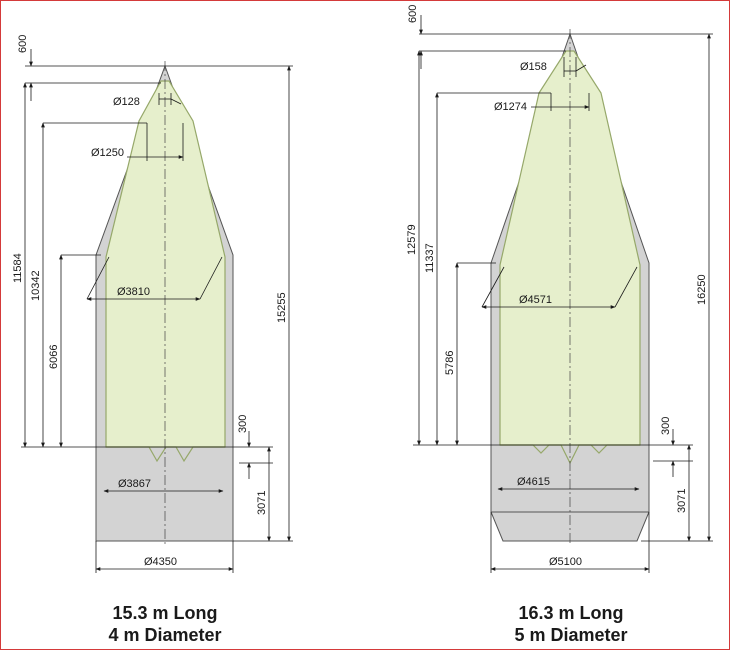 This screenshot has width=730, height=650. I want to click on fairing-4m-dim-h3071: 3071, so click(262, 503).